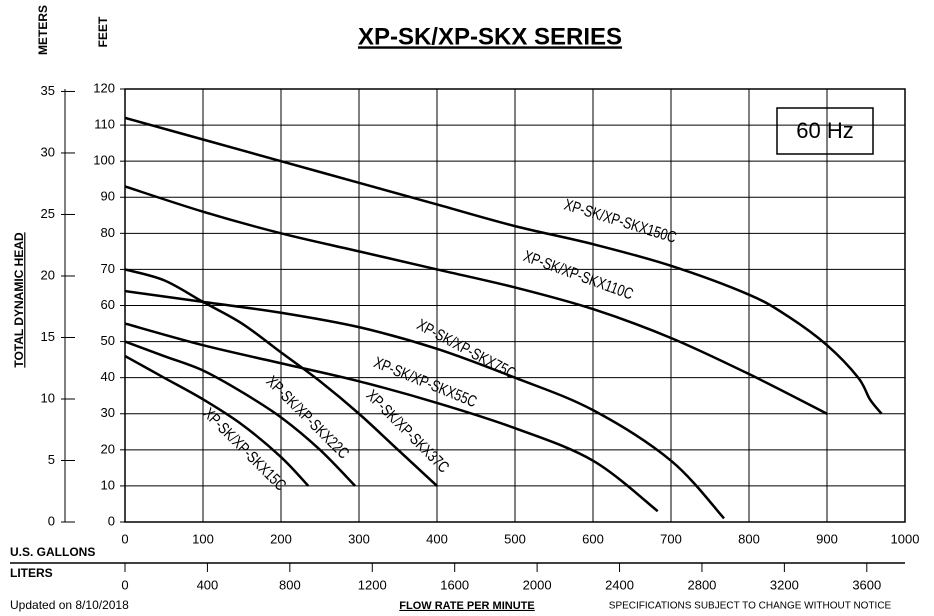  I want to click on chart-title: XP-SK/XP-SKX SERIES, so click(490, 36).